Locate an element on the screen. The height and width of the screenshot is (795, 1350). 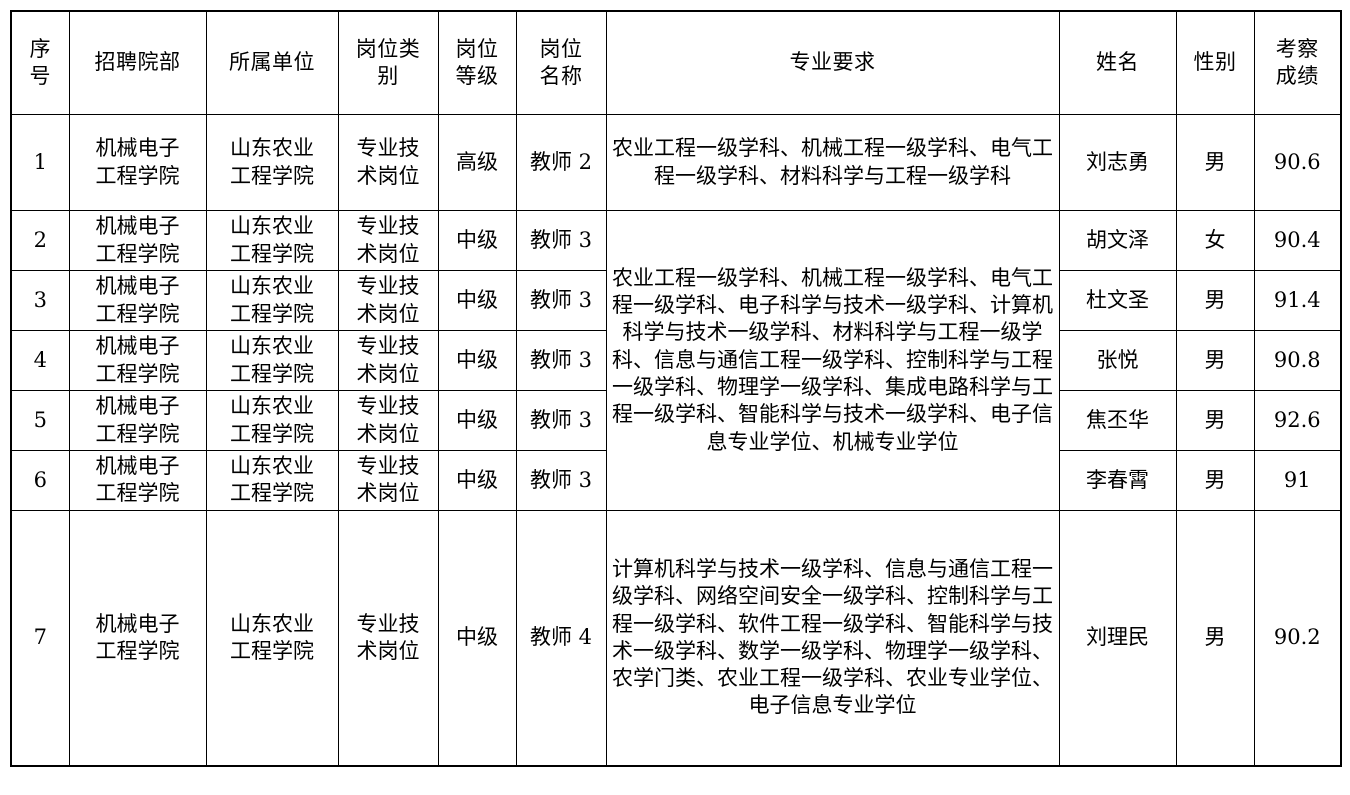
header-row: 序 号 招聘院部 所属单位 岗位类 别 岗位 等级 岗位 名称 专业要求 is located at coordinates (676, 62).